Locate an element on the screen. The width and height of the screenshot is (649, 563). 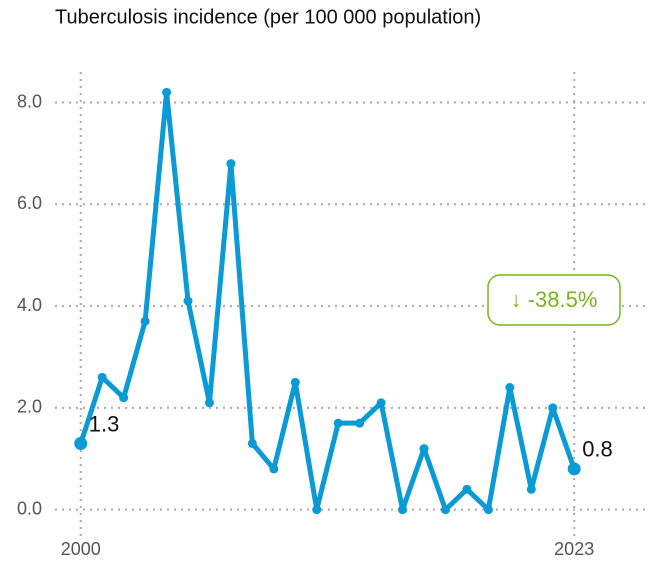
y-tick-label: 6.0 is located at coordinates (29, 203).